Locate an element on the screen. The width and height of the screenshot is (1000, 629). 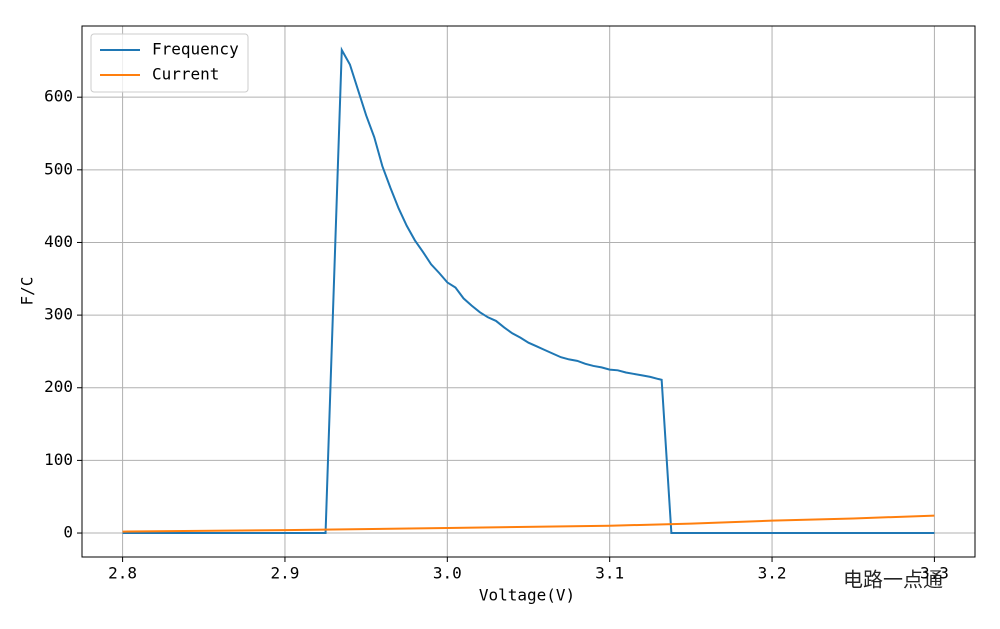
y-tick-label: 0 is located at coordinates (68, 532).